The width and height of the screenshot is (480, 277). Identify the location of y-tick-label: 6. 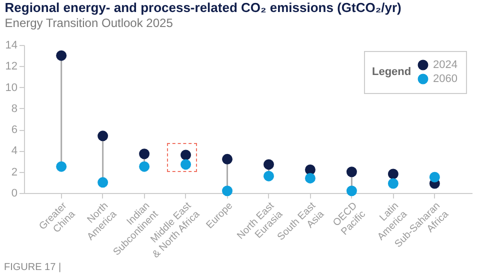
(14, 130).